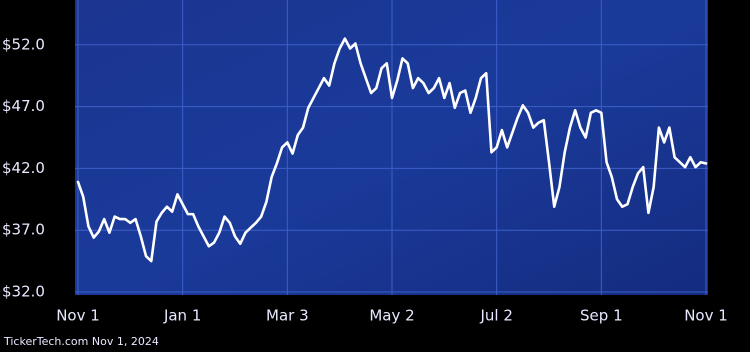  What do you see at coordinates (81, 341) in the screenshot?
I see `footer: TickerTech.com Nov 1, 2024` at bounding box center [81, 341].